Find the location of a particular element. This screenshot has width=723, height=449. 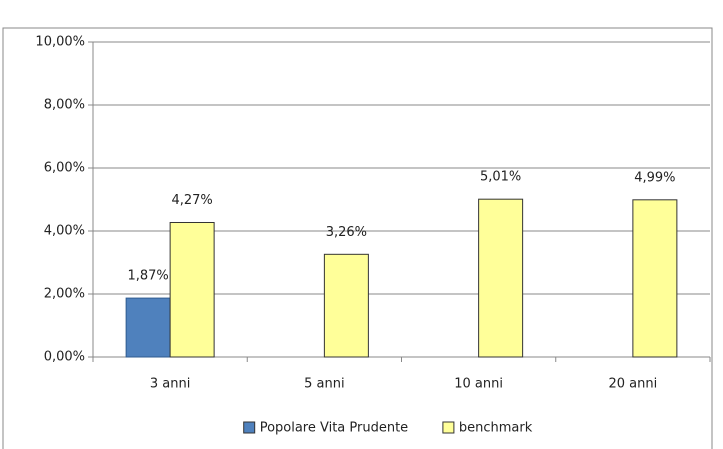

data-label: 4,27% is located at coordinates (191, 200).